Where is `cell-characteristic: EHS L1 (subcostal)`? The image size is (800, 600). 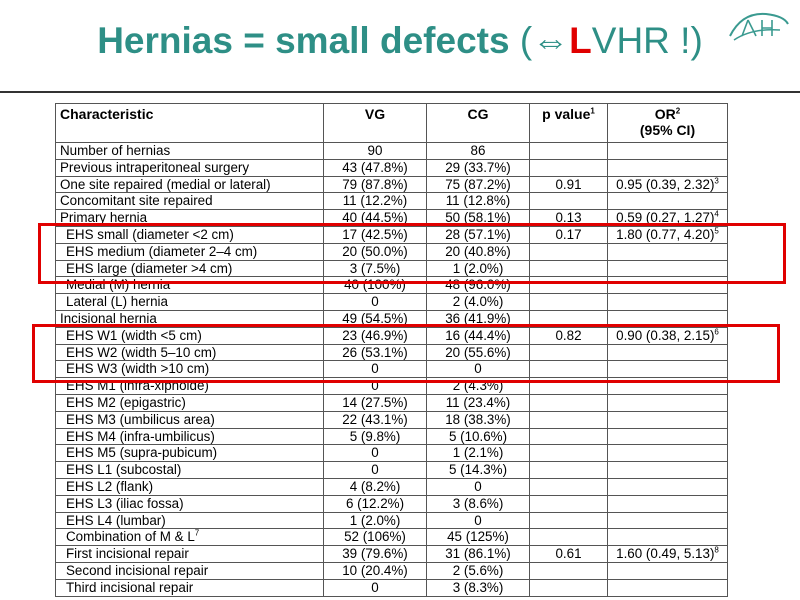 cell-characteristic: EHS L1 (subcostal) is located at coordinates (189, 470).